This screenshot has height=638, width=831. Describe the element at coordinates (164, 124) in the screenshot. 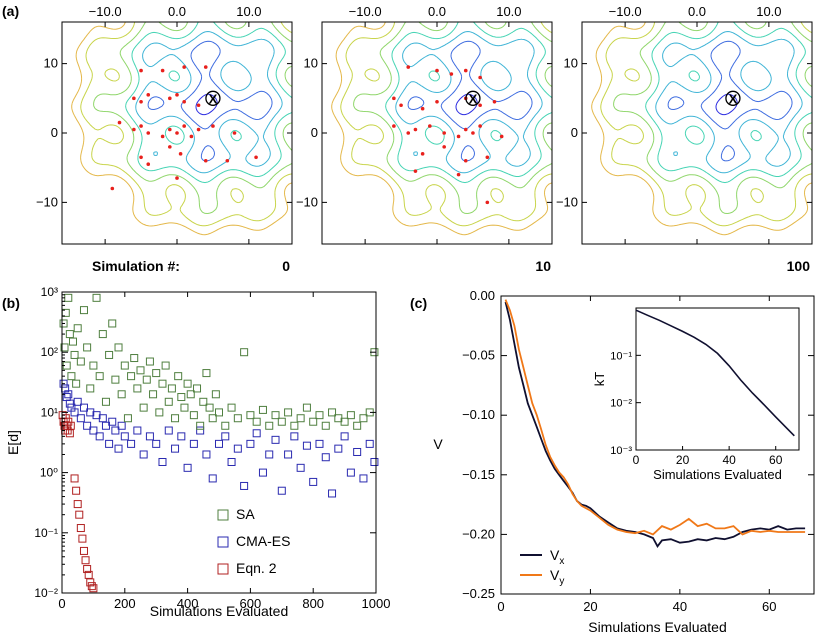

I see `contour-subplot-0: −10.0 0.0 10.0 10 0 −10 X` at that location.